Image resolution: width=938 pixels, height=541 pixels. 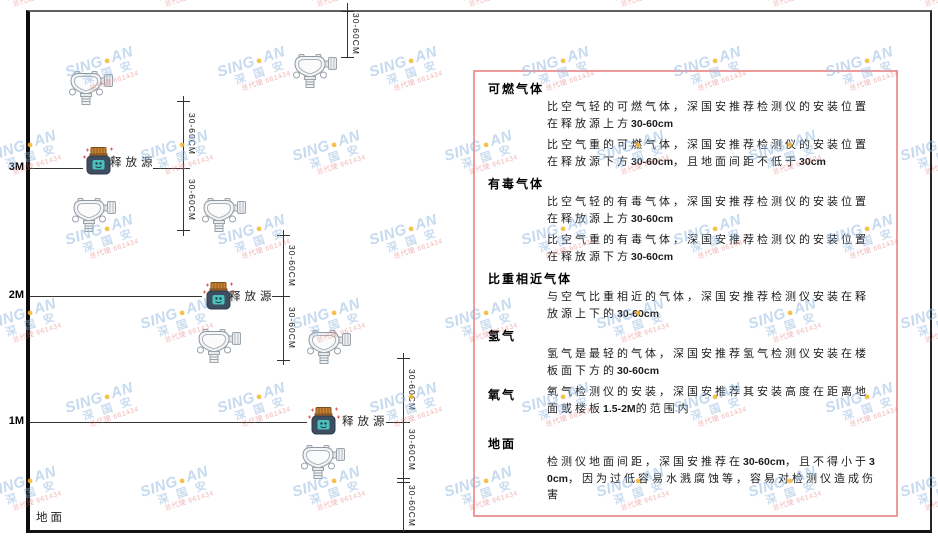 I want to click on panel-section-heading: 氢气, so click(x=502, y=336).